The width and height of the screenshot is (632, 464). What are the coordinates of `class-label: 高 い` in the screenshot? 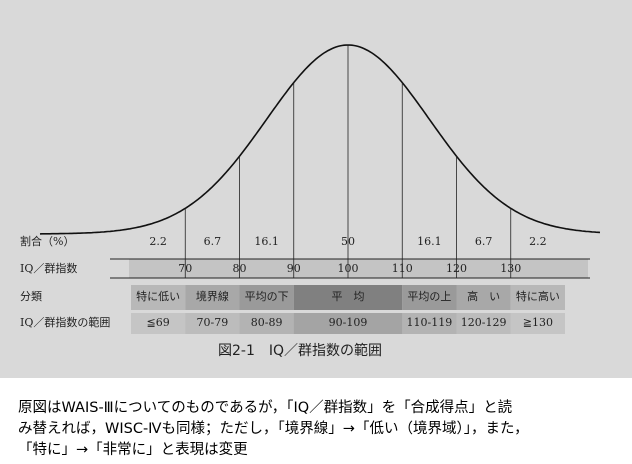 It's located at (483, 296).